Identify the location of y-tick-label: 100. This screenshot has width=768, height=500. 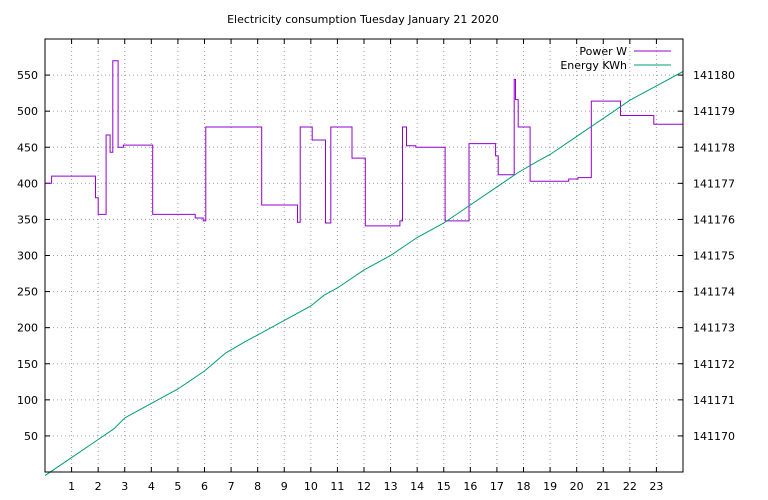
(27, 400).